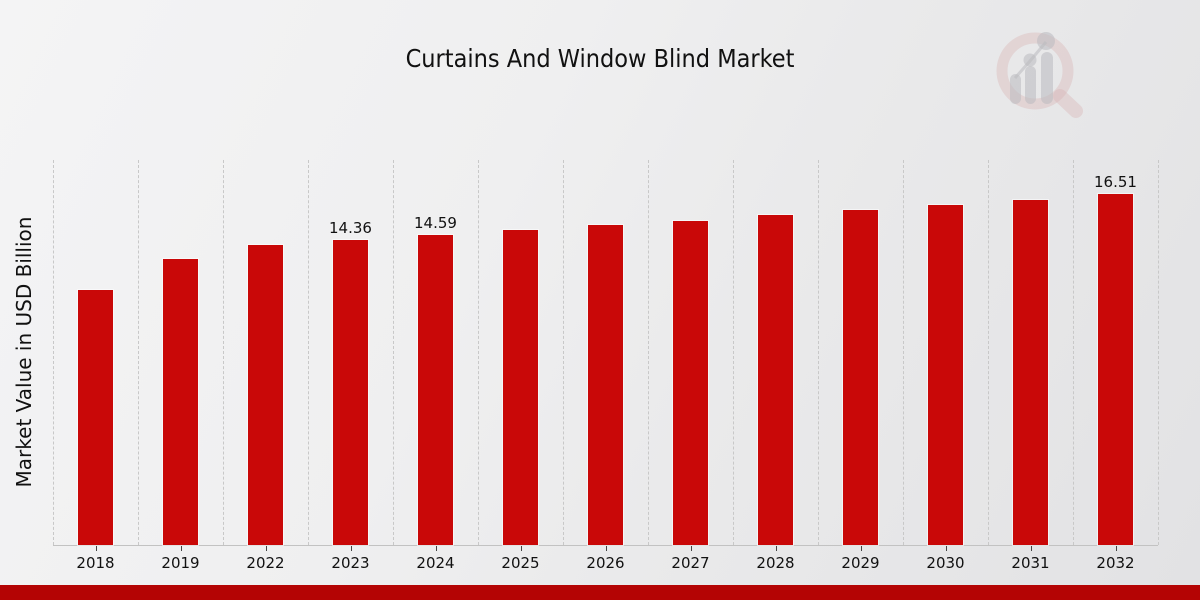 The height and width of the screenshot is (600, 1200). What do you see at coordinates (1015, 89) in the screenshot?
I see `logo-bar-1-icon` at bounding box center [1015, 89].